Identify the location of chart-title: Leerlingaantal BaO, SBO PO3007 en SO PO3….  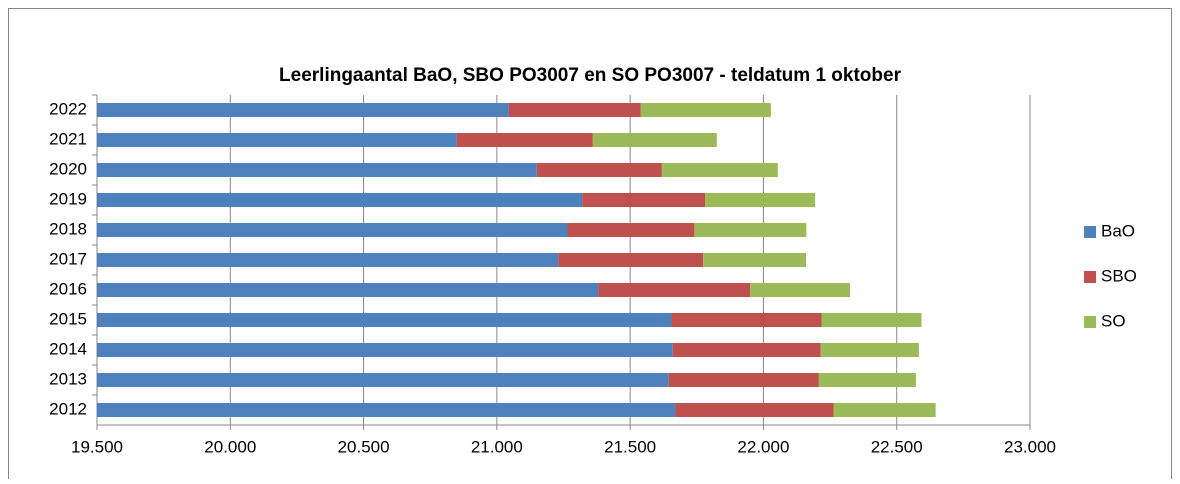
(590, 75).